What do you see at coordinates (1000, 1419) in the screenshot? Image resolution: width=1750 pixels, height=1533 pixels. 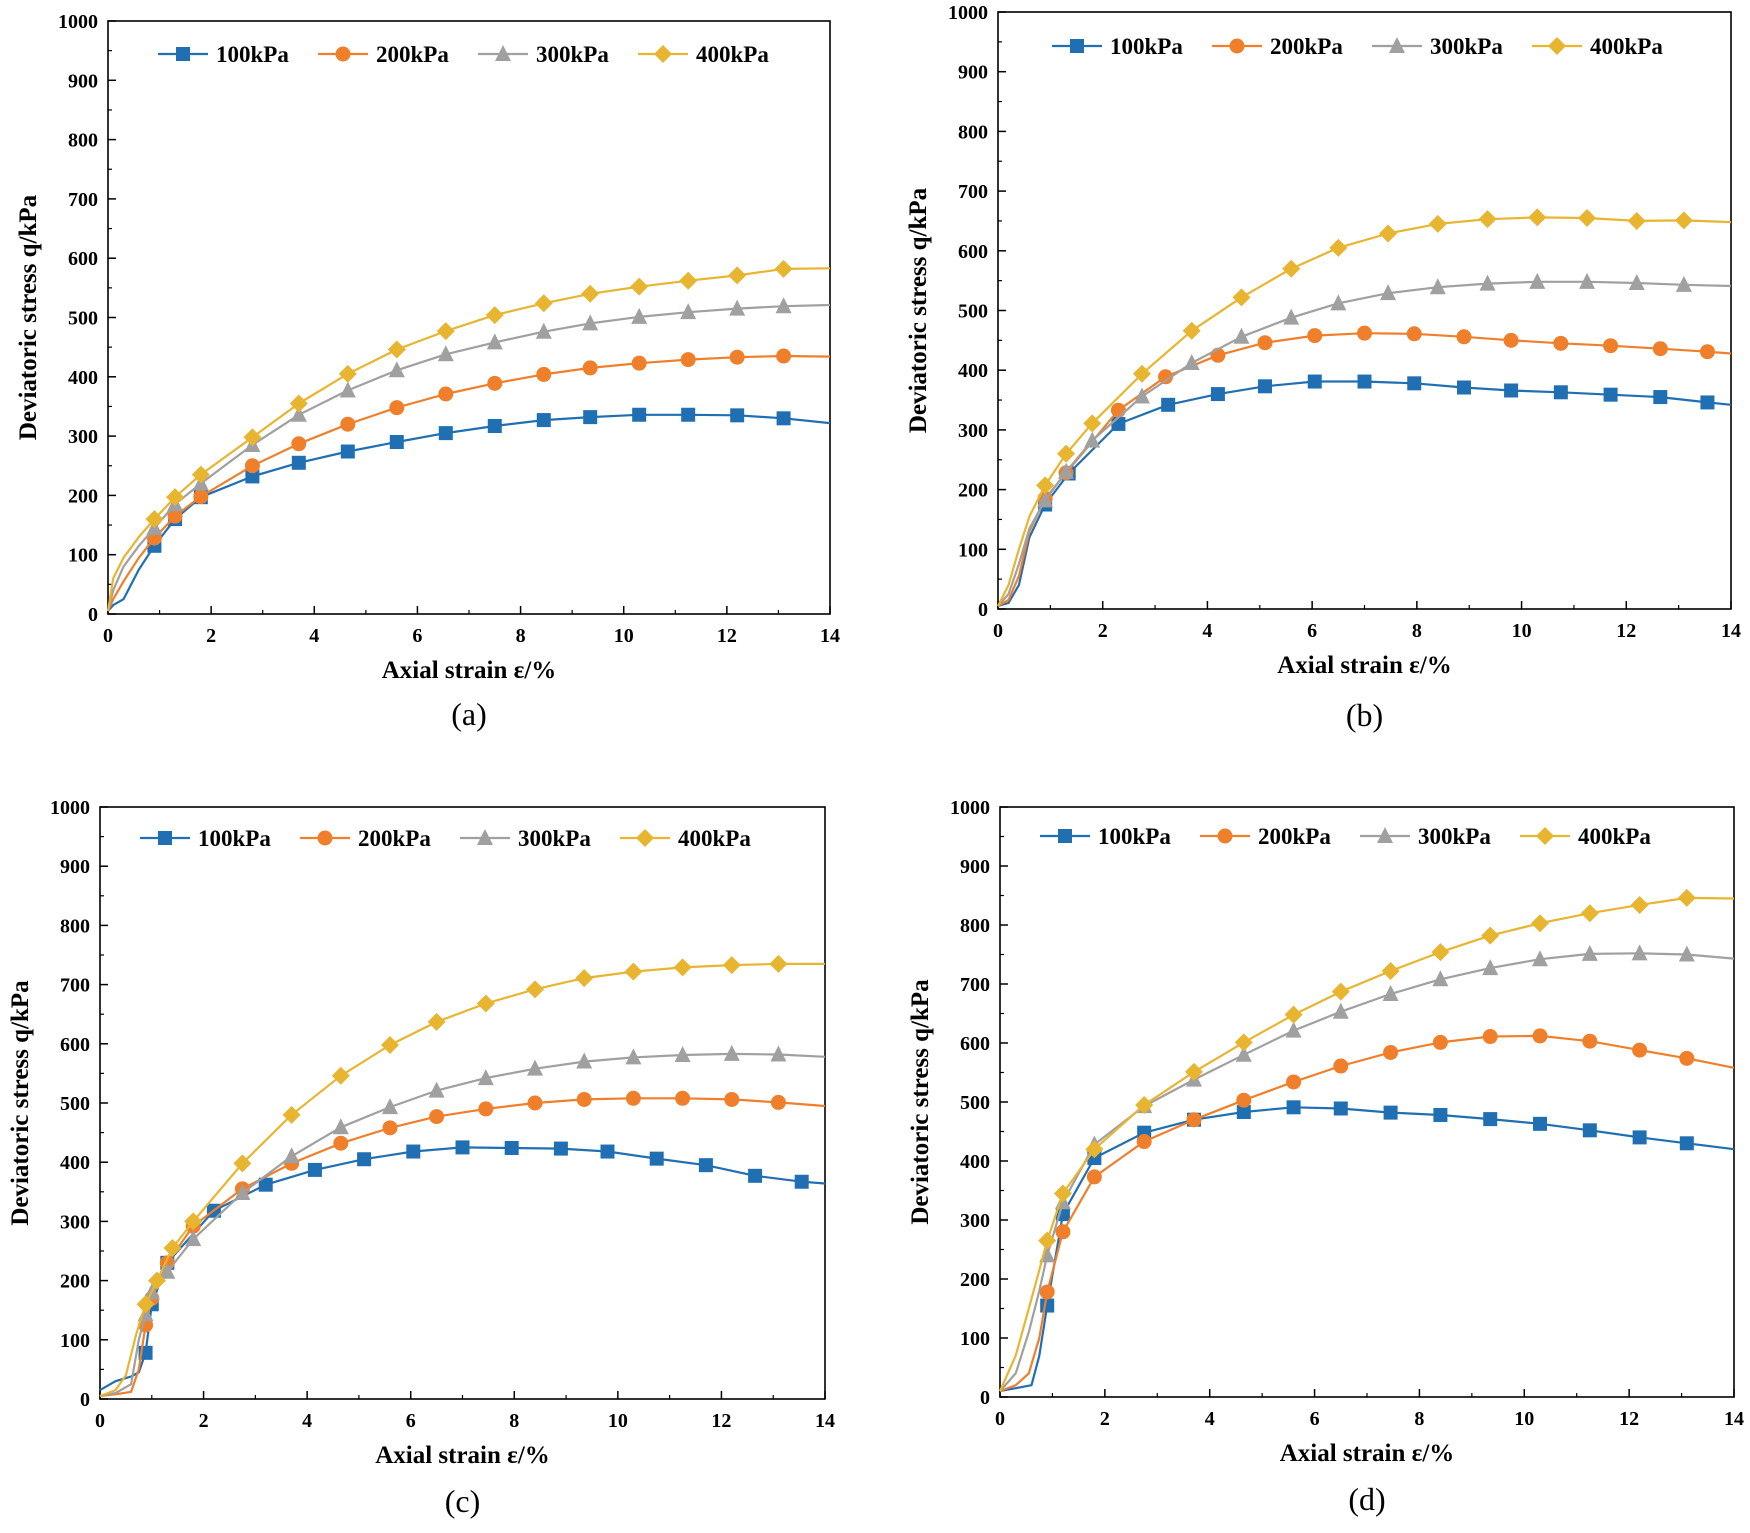 I see `x-tick-label: 0` at bounding box center [1000, 1419].